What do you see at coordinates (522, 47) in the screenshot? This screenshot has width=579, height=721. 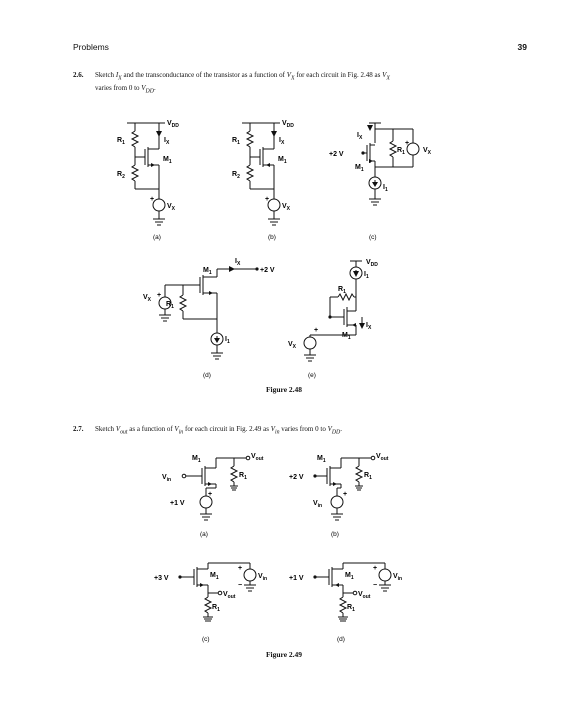 I see `page-number: 39` at bounding box center [522, 47].